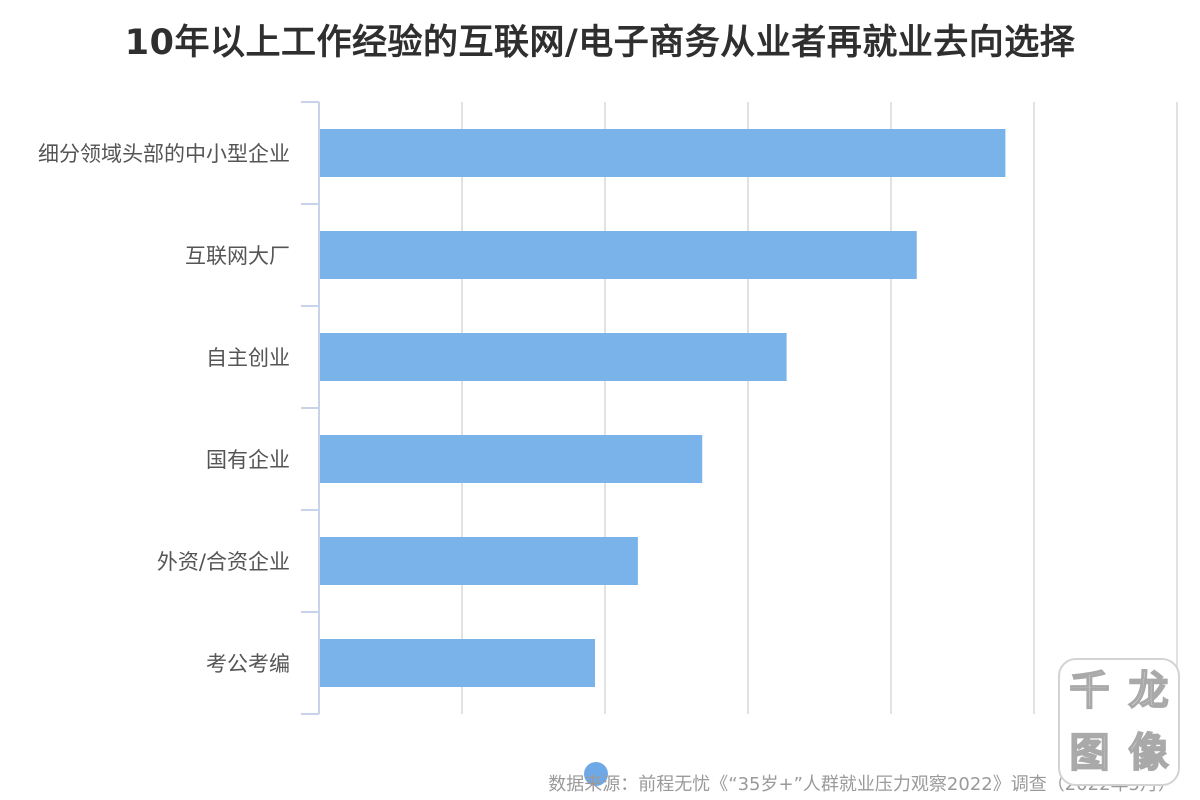  What do you see at coordinates (1149, 753) in the screenshot?
I see `watermark-char: 像` at bounding box center [1149, 753].